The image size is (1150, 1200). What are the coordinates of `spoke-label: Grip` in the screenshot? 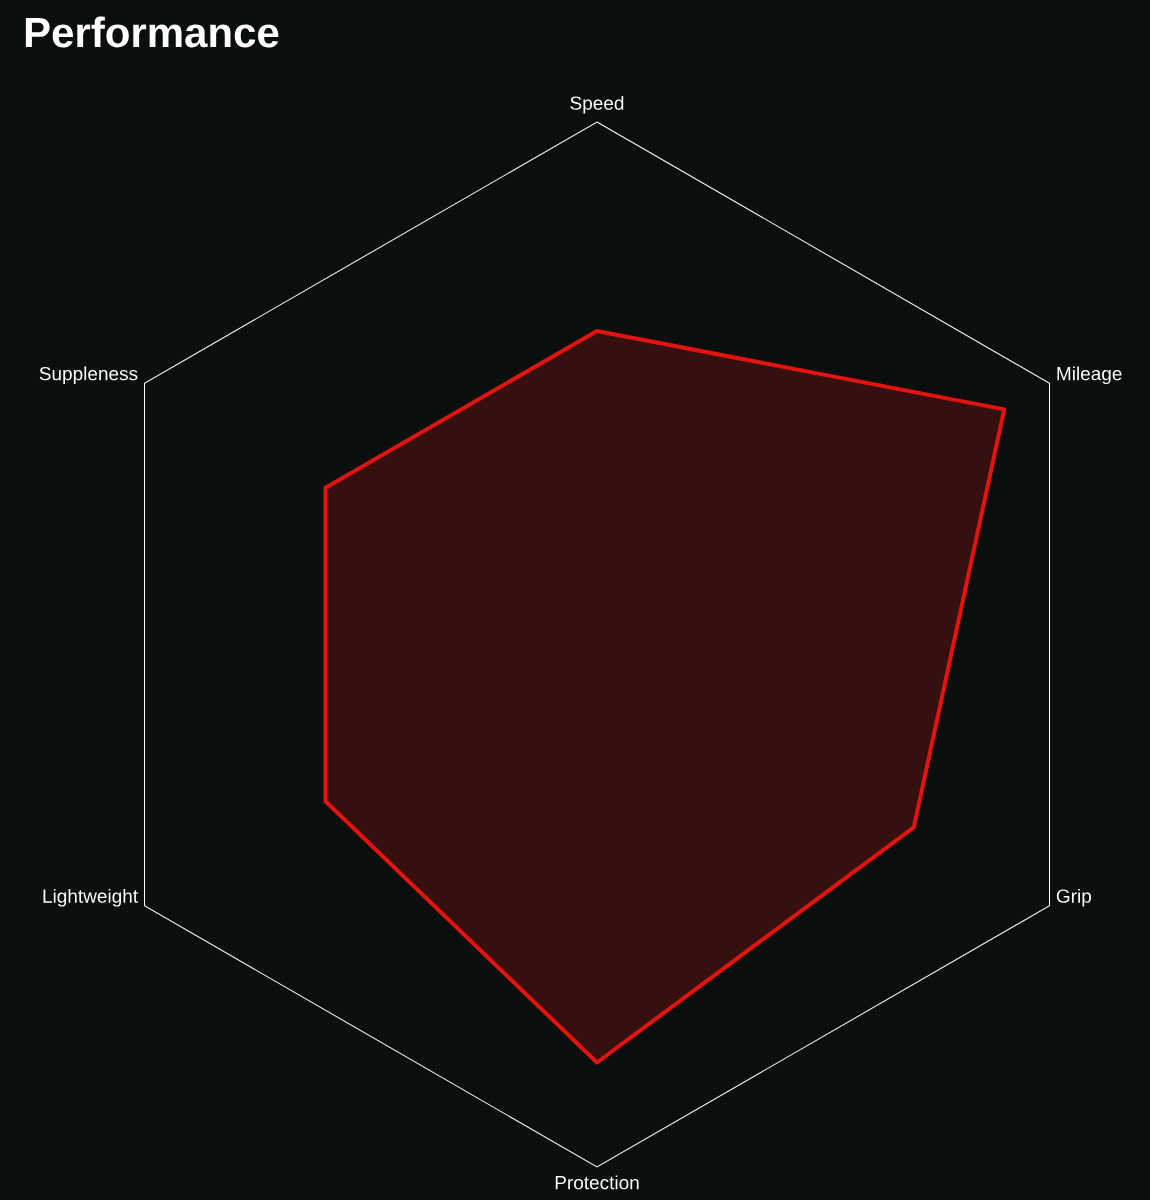 It's located at (1074, 897).